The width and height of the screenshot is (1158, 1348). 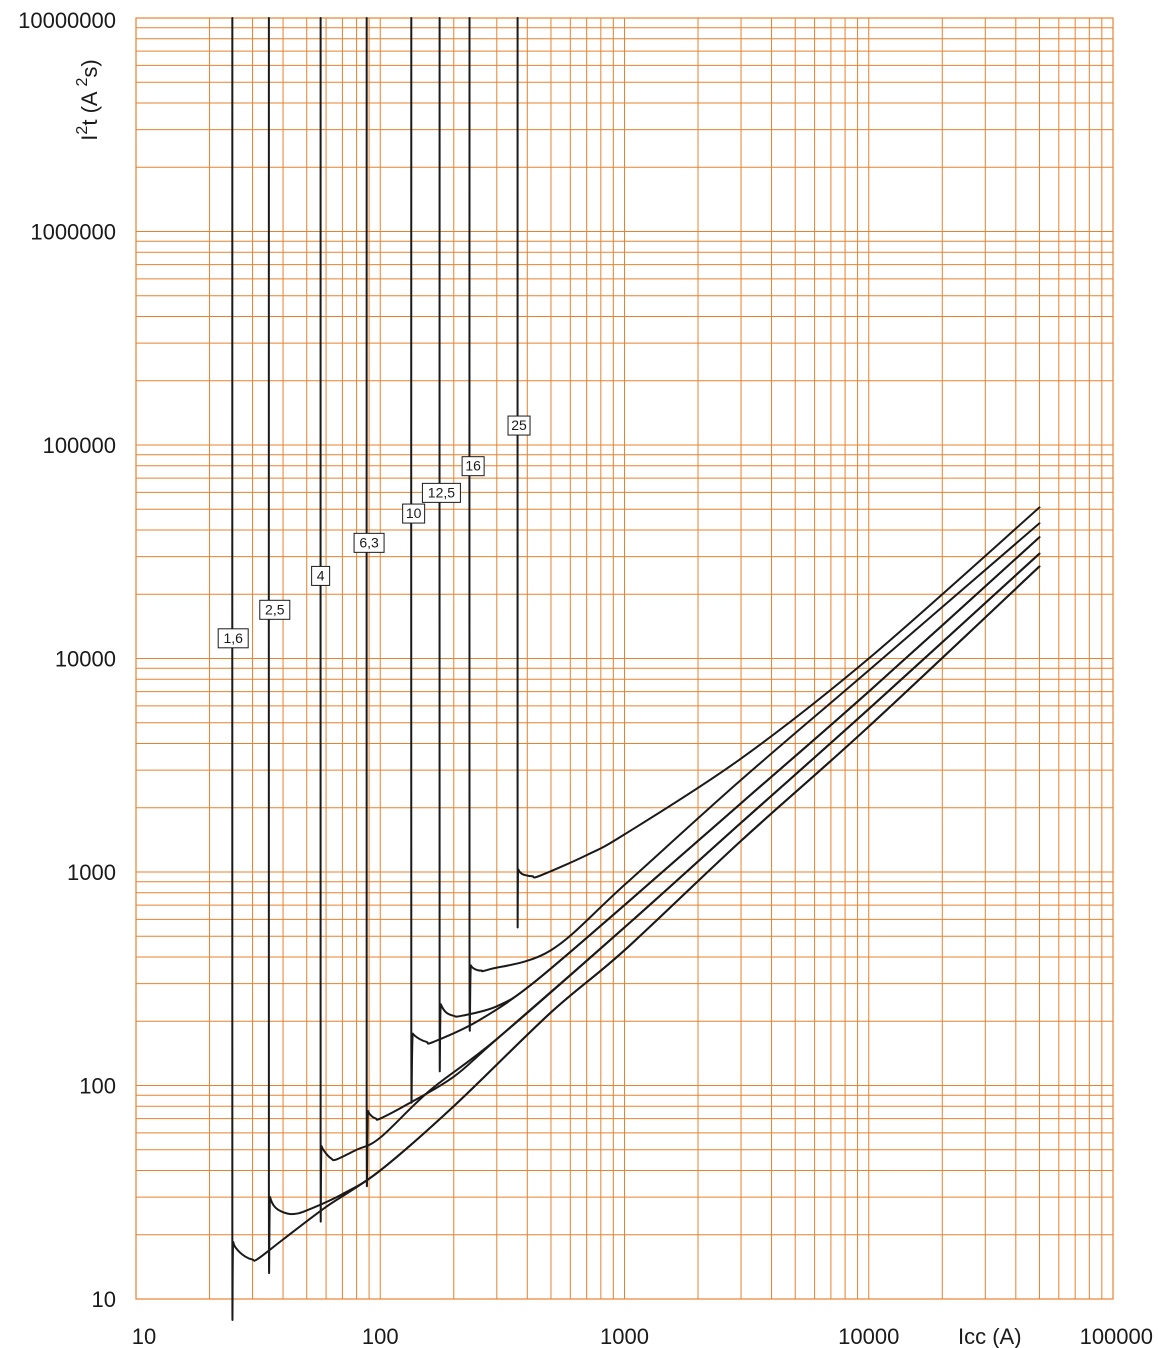 I want to click on curve-label-5: 10, so click(x=414, y=513).